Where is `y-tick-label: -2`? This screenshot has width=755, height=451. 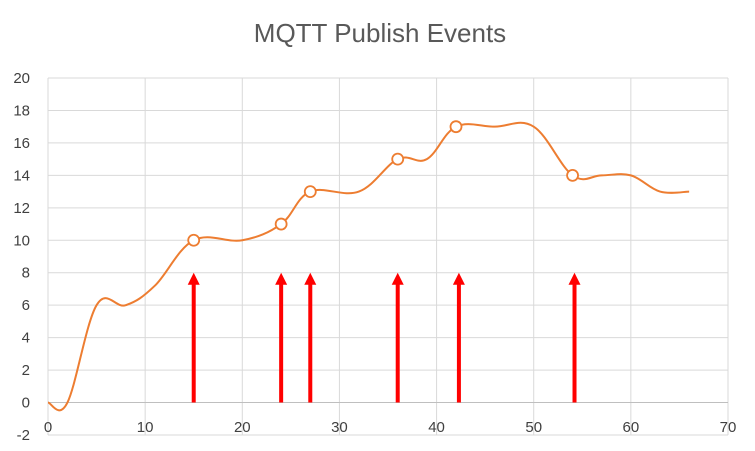
y-tick-label: -2 is located at coordinates (23, 435).